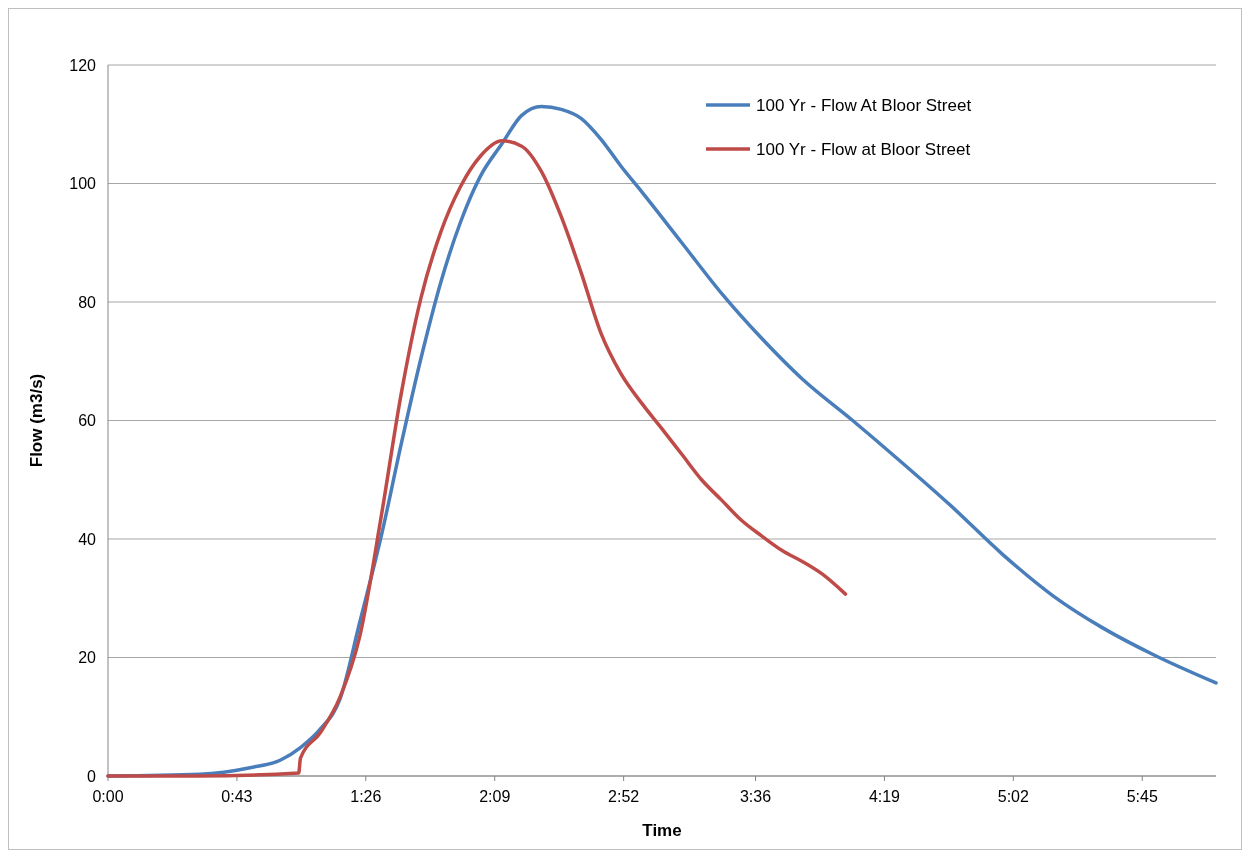  I want to click on y-tick-label: 120, so click(83, 65).